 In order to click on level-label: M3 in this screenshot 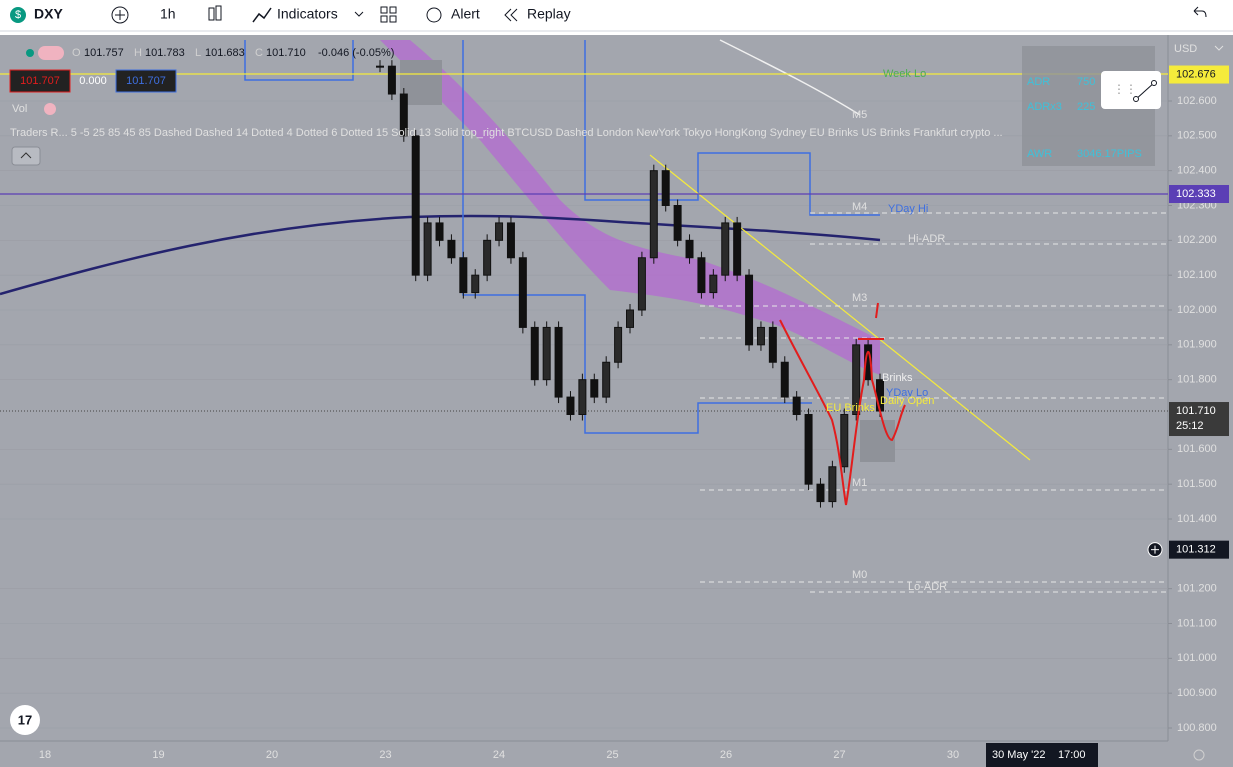, I will do `click(859, 298)`.